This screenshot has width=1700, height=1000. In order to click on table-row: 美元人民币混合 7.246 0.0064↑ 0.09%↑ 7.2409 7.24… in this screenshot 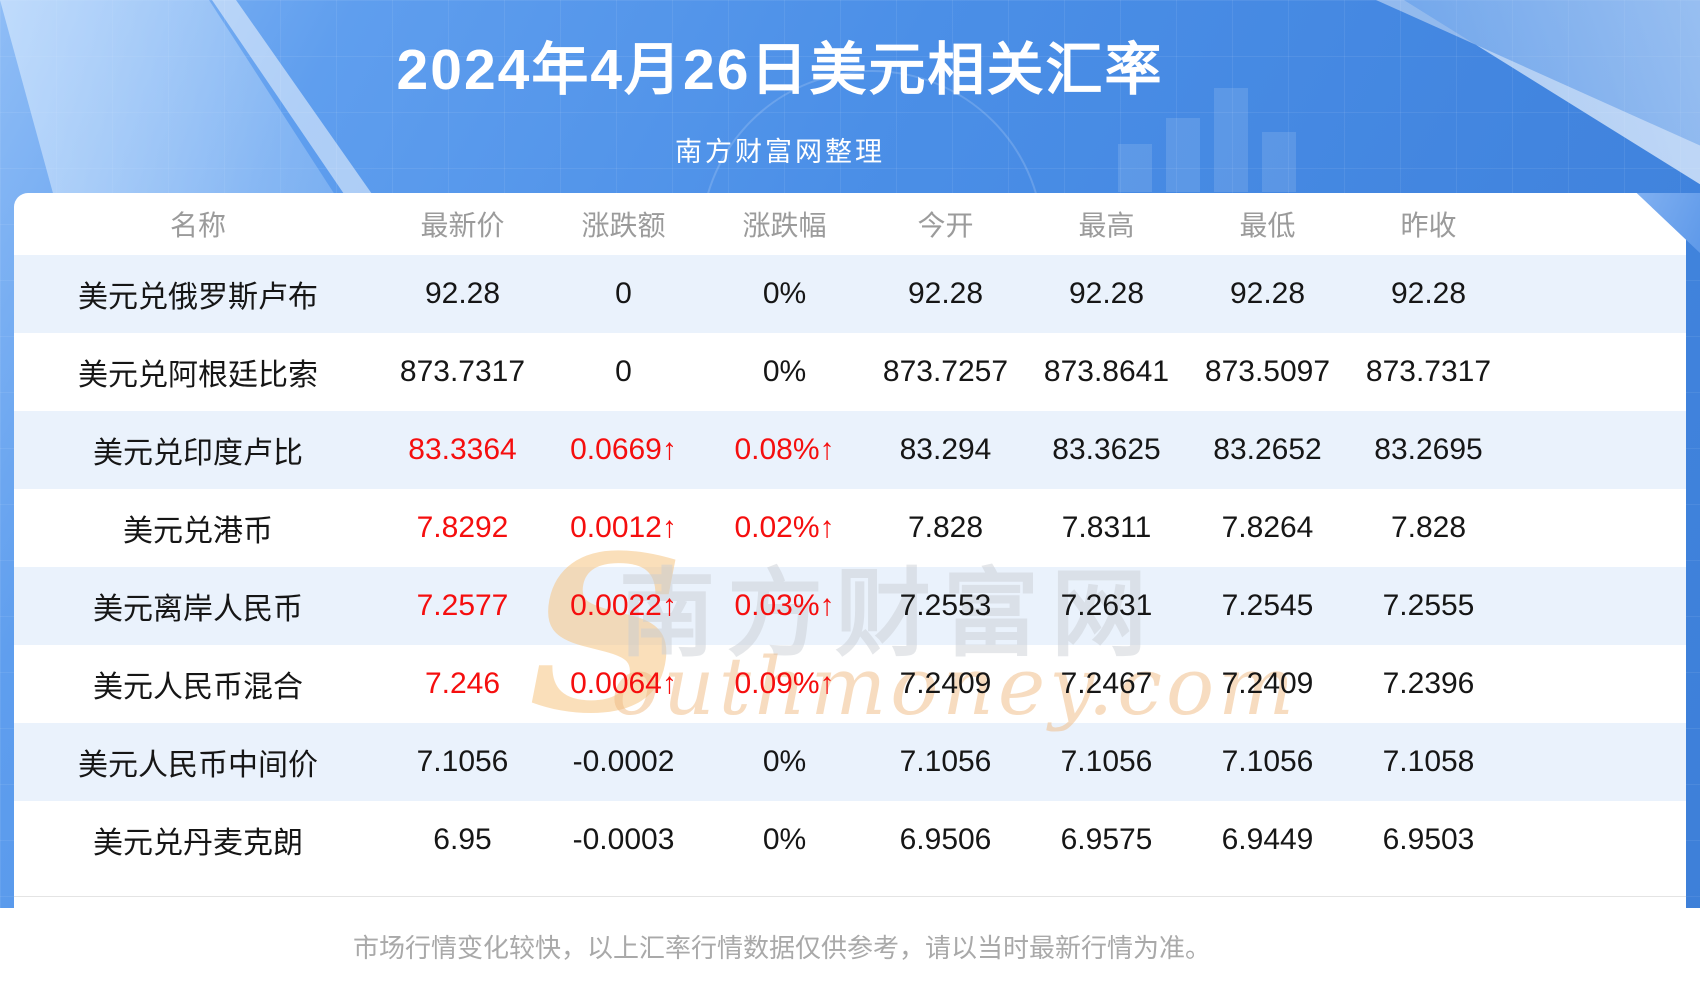, I will do `click(850, 684)`.